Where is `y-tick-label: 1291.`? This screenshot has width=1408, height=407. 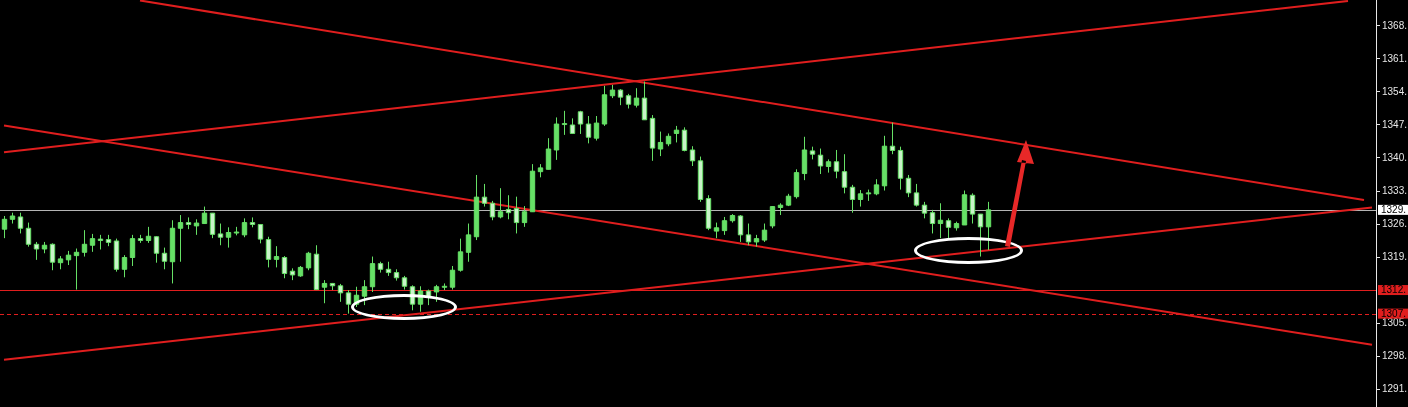 y-tick-label: 1291. is located at coordinates (1395, 388).